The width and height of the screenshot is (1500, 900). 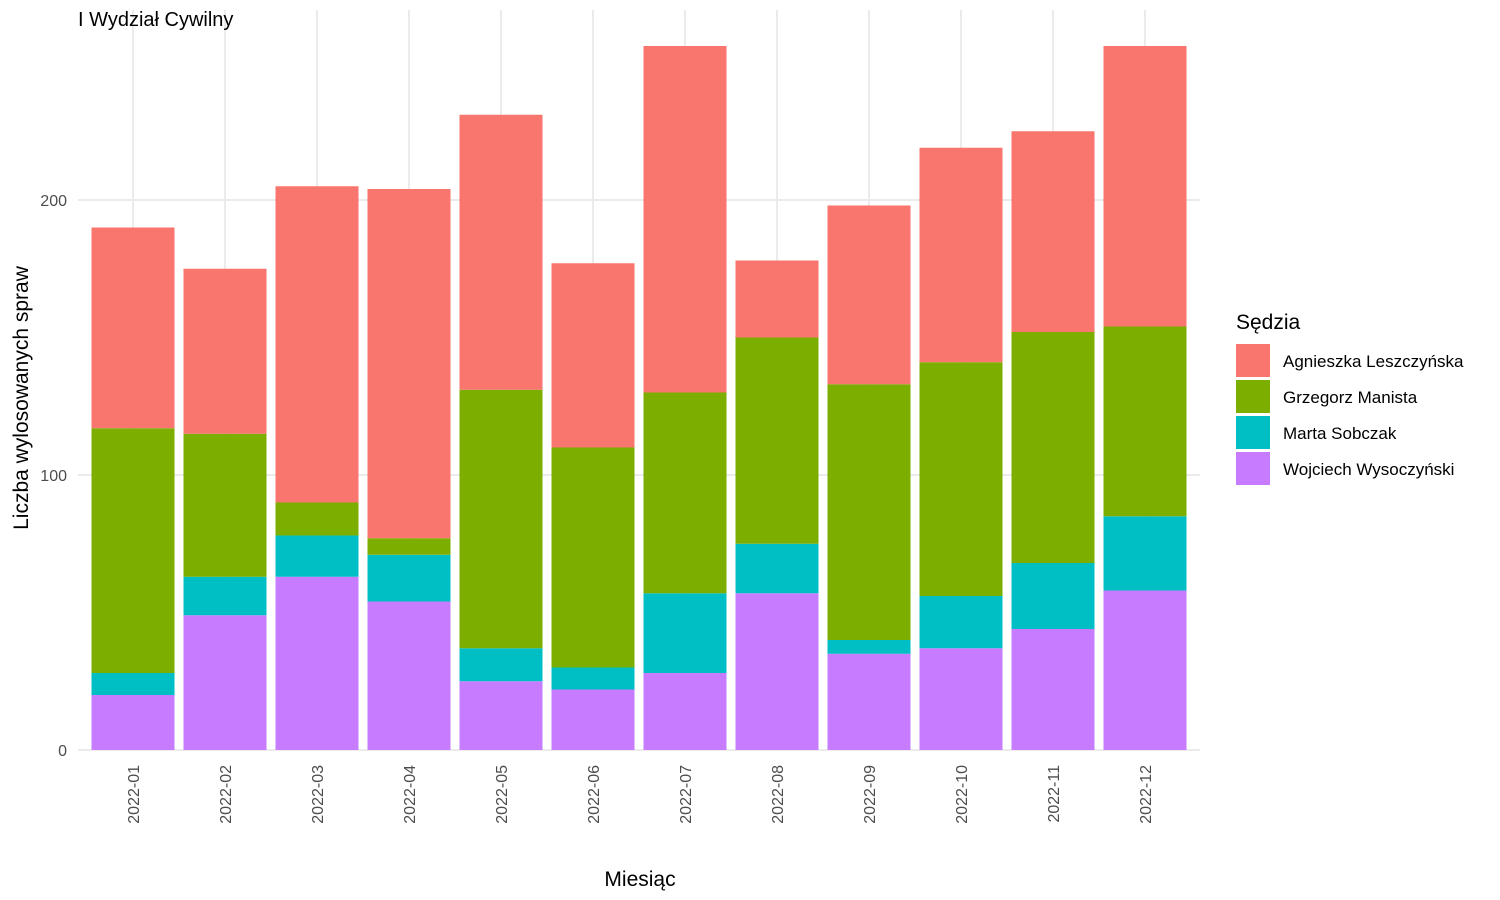 I want to click on bar-2022-09-wojciech-wysoczy-ski, so click(x=869, y=701).